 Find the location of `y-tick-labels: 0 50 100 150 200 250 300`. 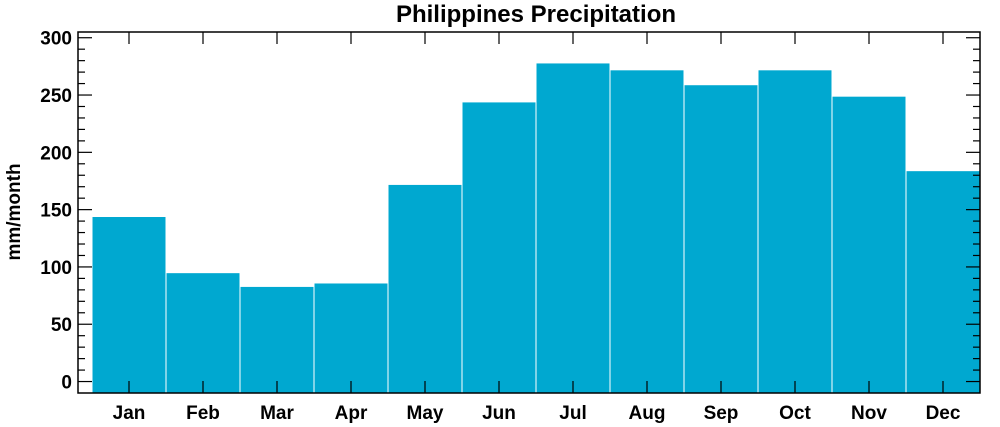

y-tick-labels: 0 50 100 150 200 250 300 is located at coordinates (56, 211).